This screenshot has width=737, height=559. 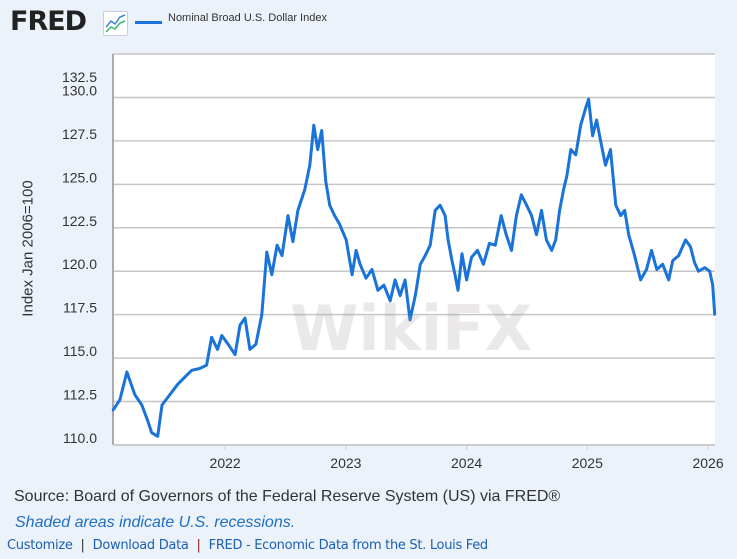 What do you see at coordinates (466, 463) in the screenshot?
I see `x-tick-label: 2024` at bounding box center [466, 463].